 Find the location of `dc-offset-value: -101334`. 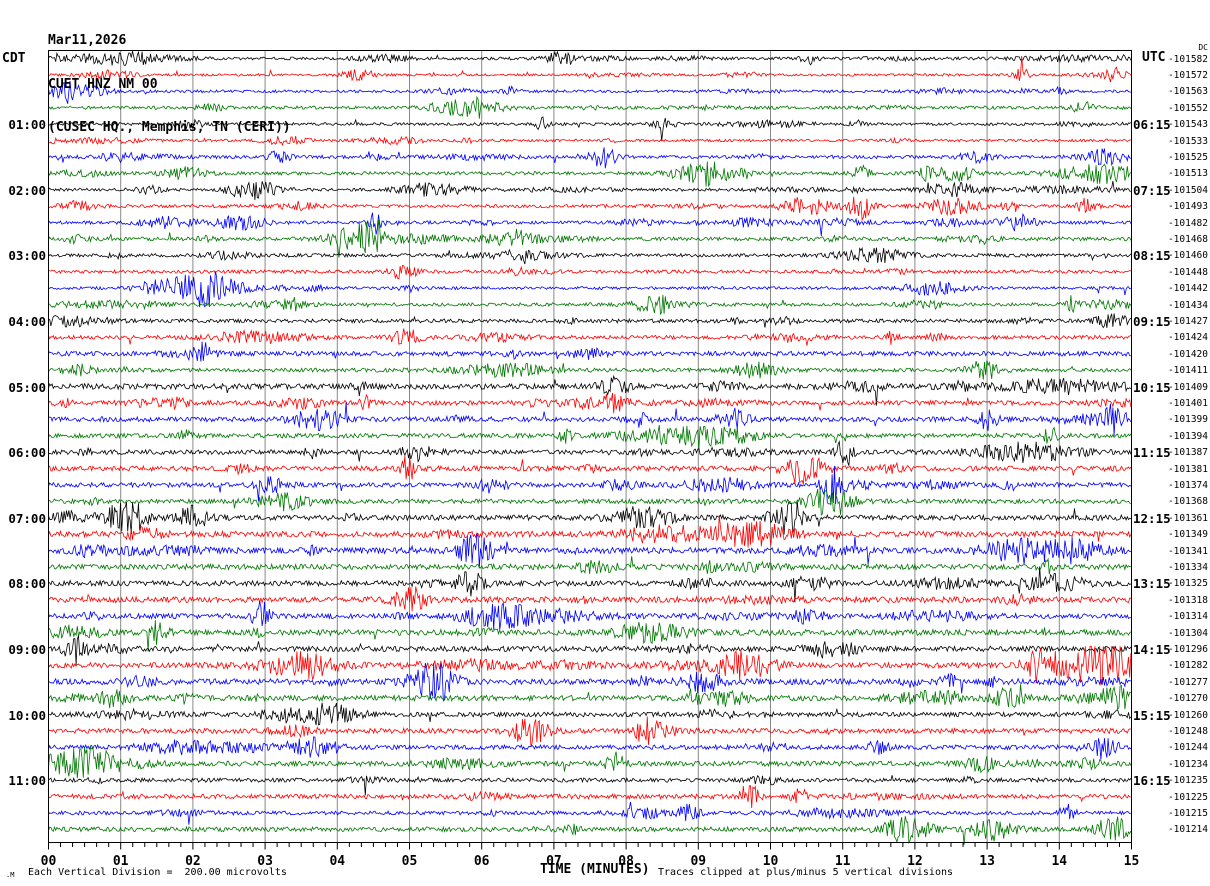

dc-offset-value: -101334 is located at coordinates (1187, 567).